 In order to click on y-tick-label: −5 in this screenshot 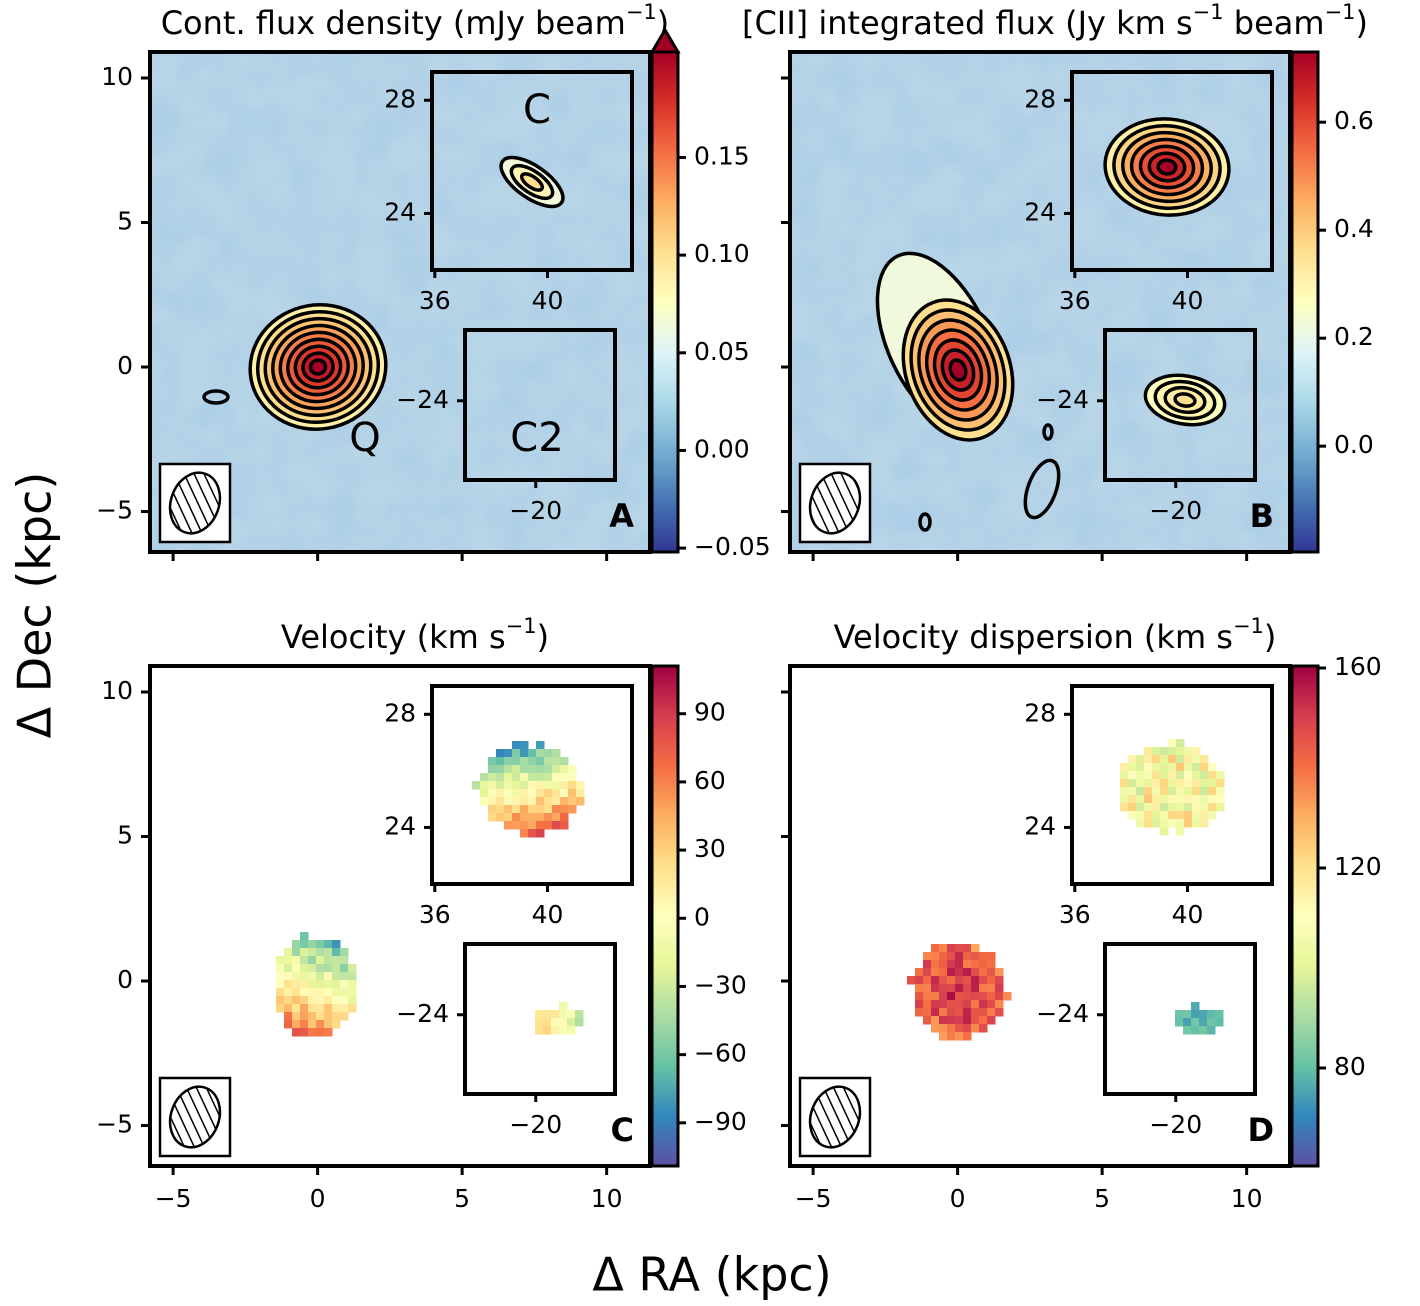, I will do `click(114, 1124)`.